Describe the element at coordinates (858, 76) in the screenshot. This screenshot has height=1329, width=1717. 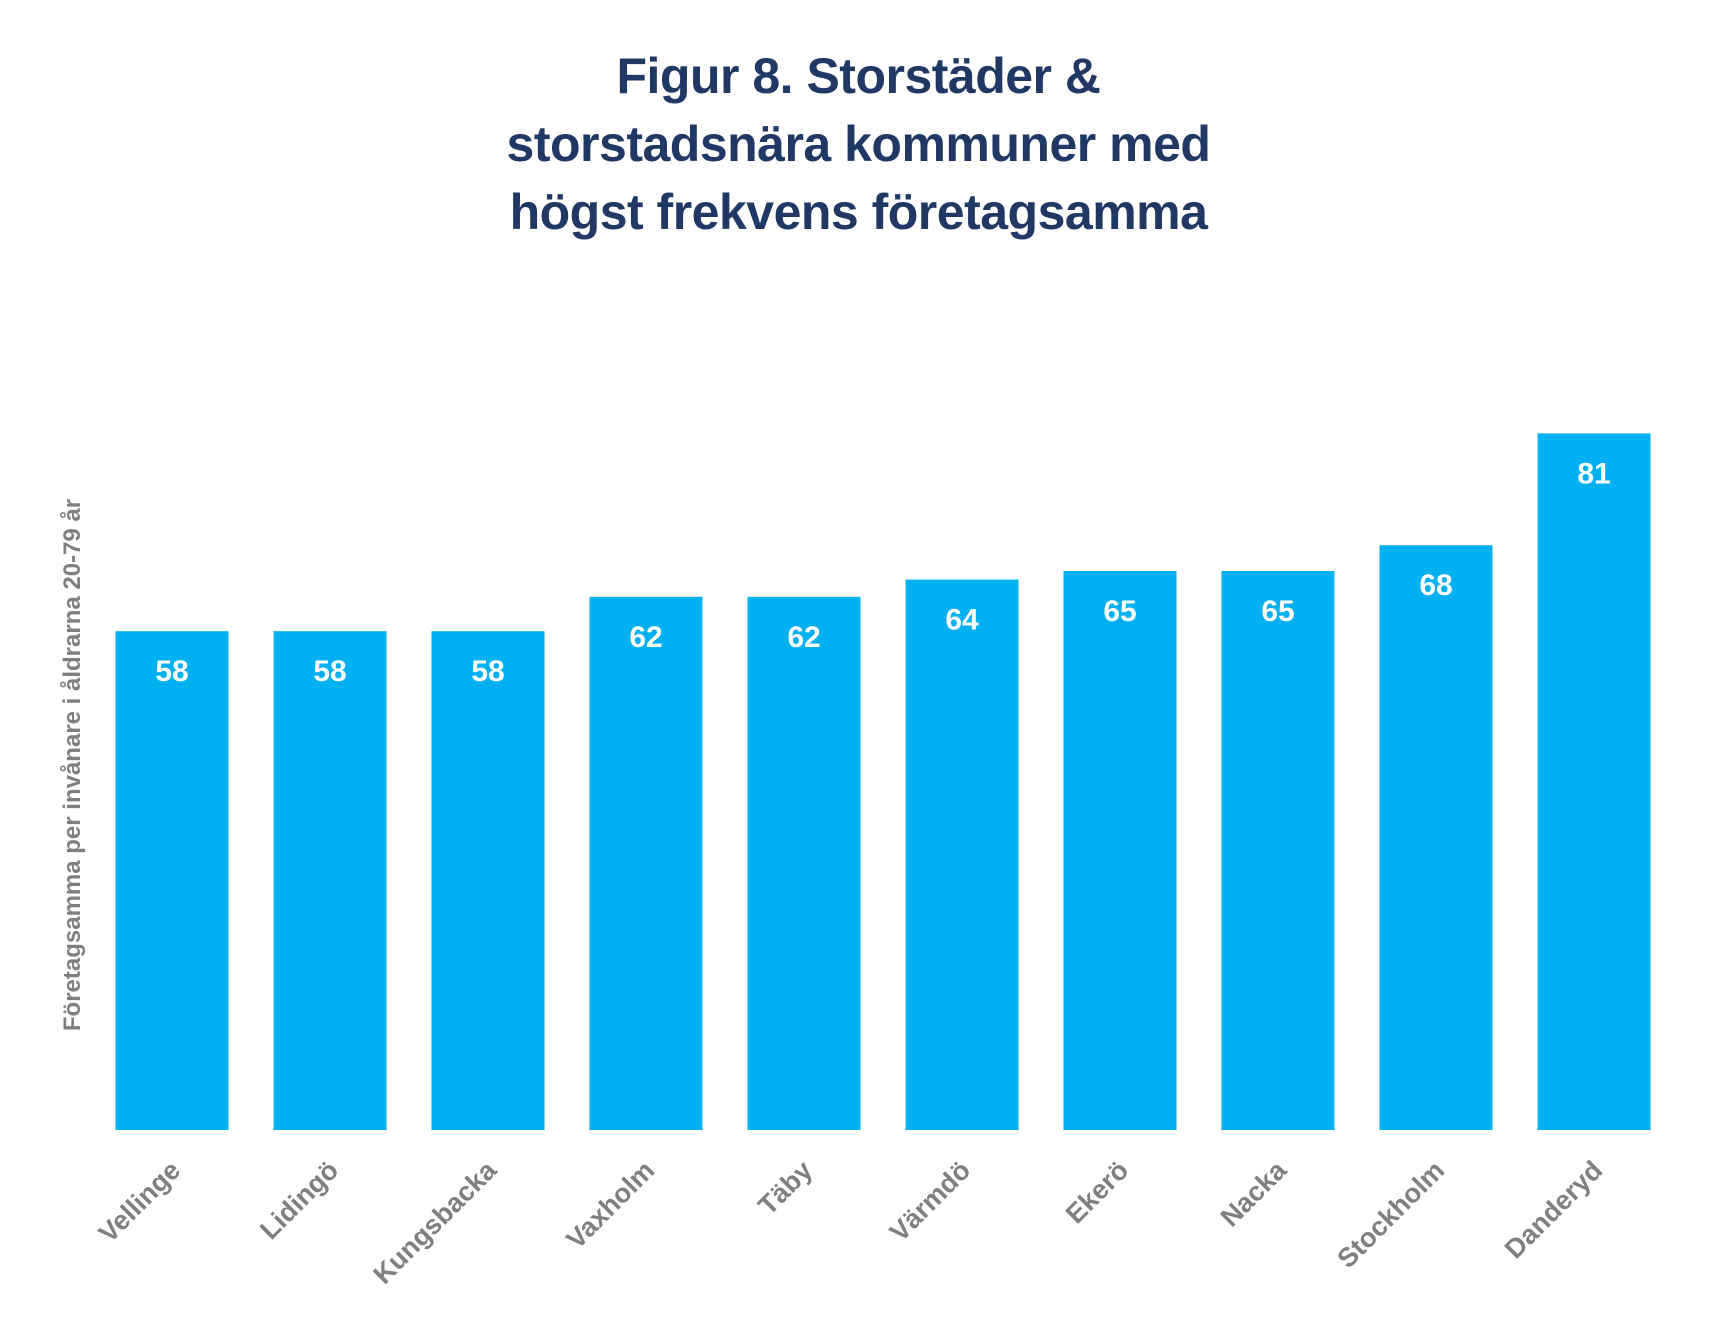
I see `chart-title-line-1: Figur 8. Storstäder &` at that location.